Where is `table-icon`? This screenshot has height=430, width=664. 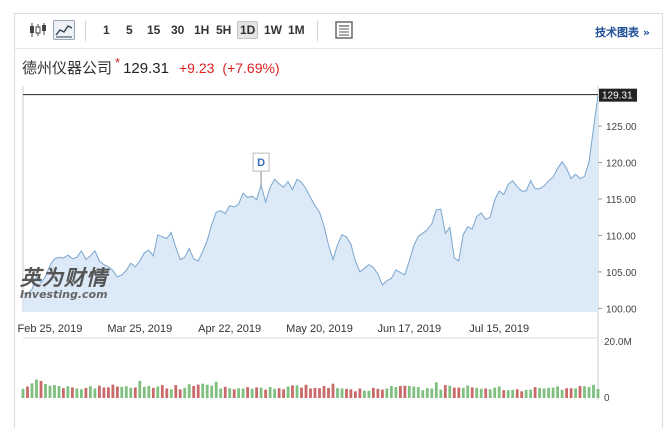 table-icon is located at coordinates (344, 30).